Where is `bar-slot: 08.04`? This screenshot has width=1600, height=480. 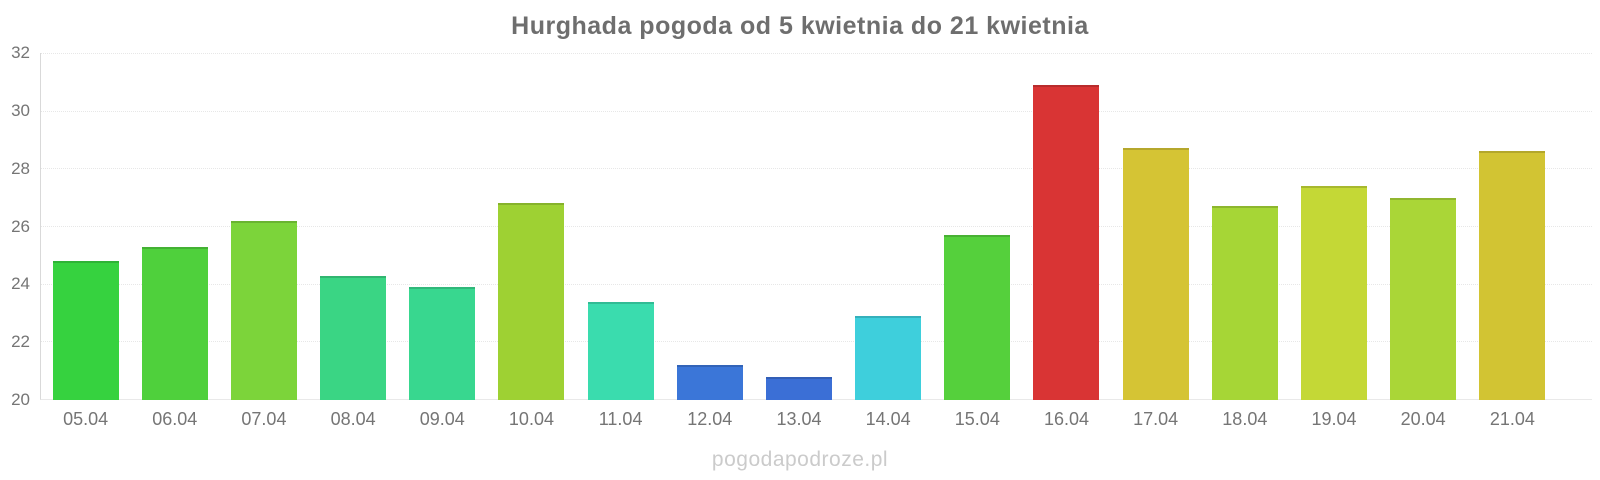
bar-slot: 08.04 is located at coordinates (353, 241).